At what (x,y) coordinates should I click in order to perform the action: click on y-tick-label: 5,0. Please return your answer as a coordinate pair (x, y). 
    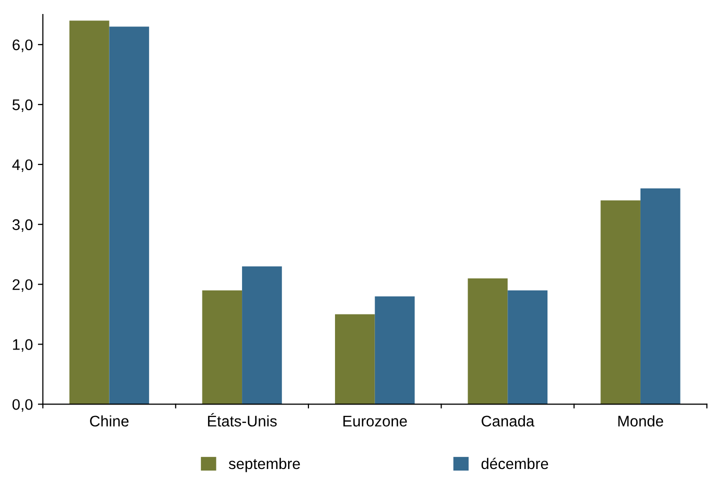
    Looking at the image, I should click on (22, 105).